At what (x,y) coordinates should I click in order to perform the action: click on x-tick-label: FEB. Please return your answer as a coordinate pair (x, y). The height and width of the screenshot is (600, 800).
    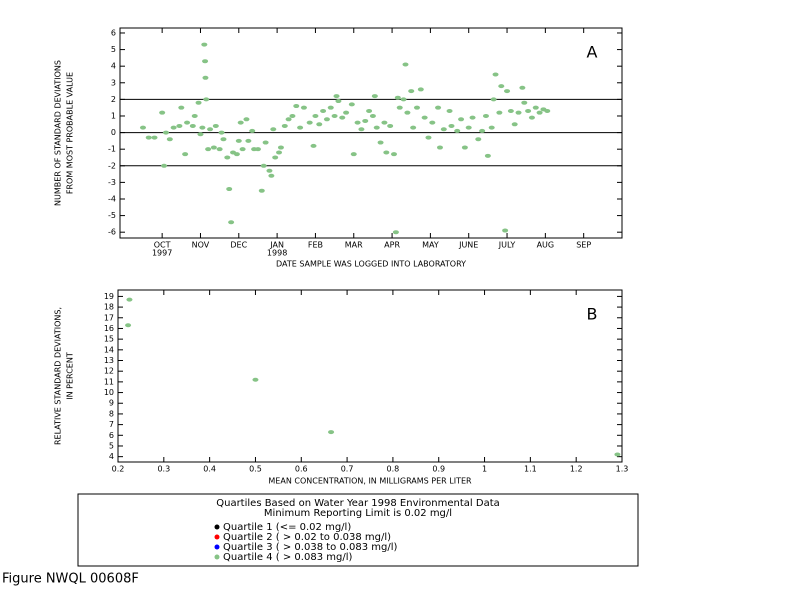
    Looking at the image, I should click on (315, 245).